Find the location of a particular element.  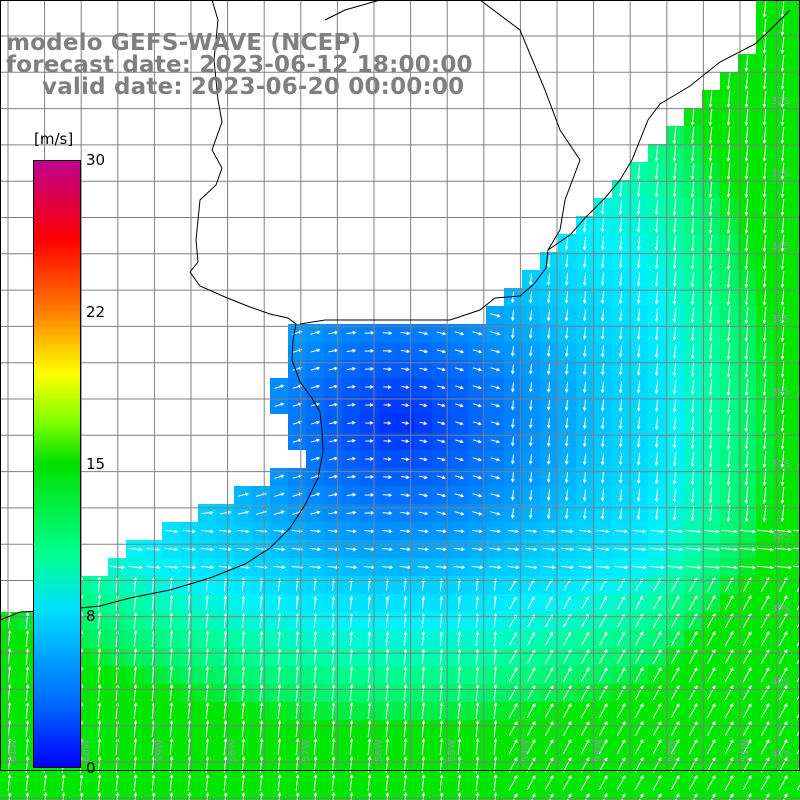

lat-label: 33S is located at coordinates (780, 174).